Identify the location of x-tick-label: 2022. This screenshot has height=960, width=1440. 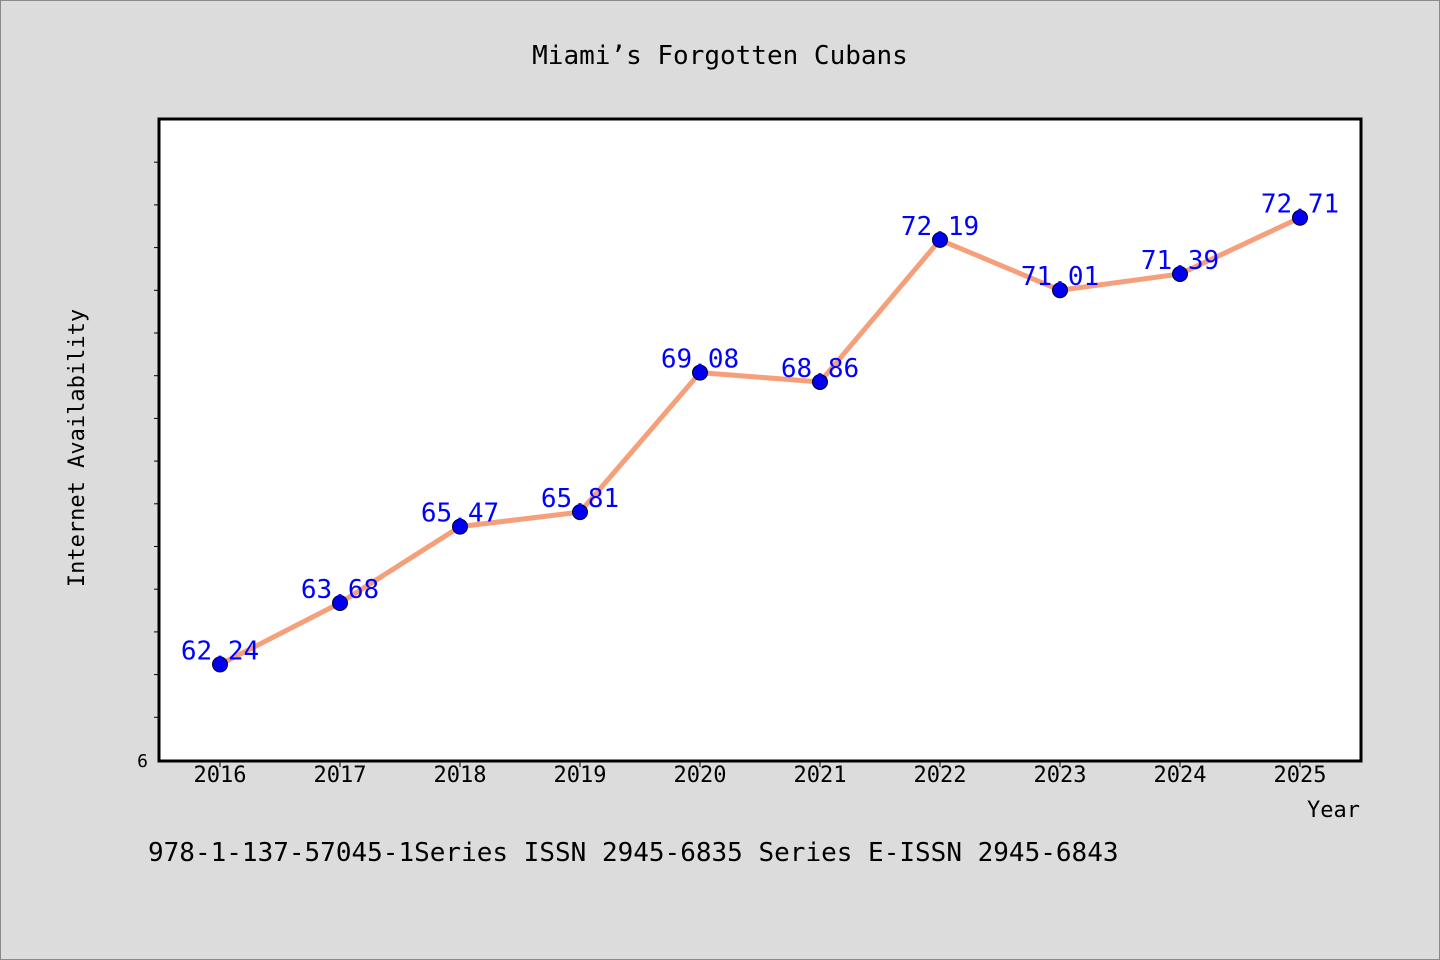
(940, 775).